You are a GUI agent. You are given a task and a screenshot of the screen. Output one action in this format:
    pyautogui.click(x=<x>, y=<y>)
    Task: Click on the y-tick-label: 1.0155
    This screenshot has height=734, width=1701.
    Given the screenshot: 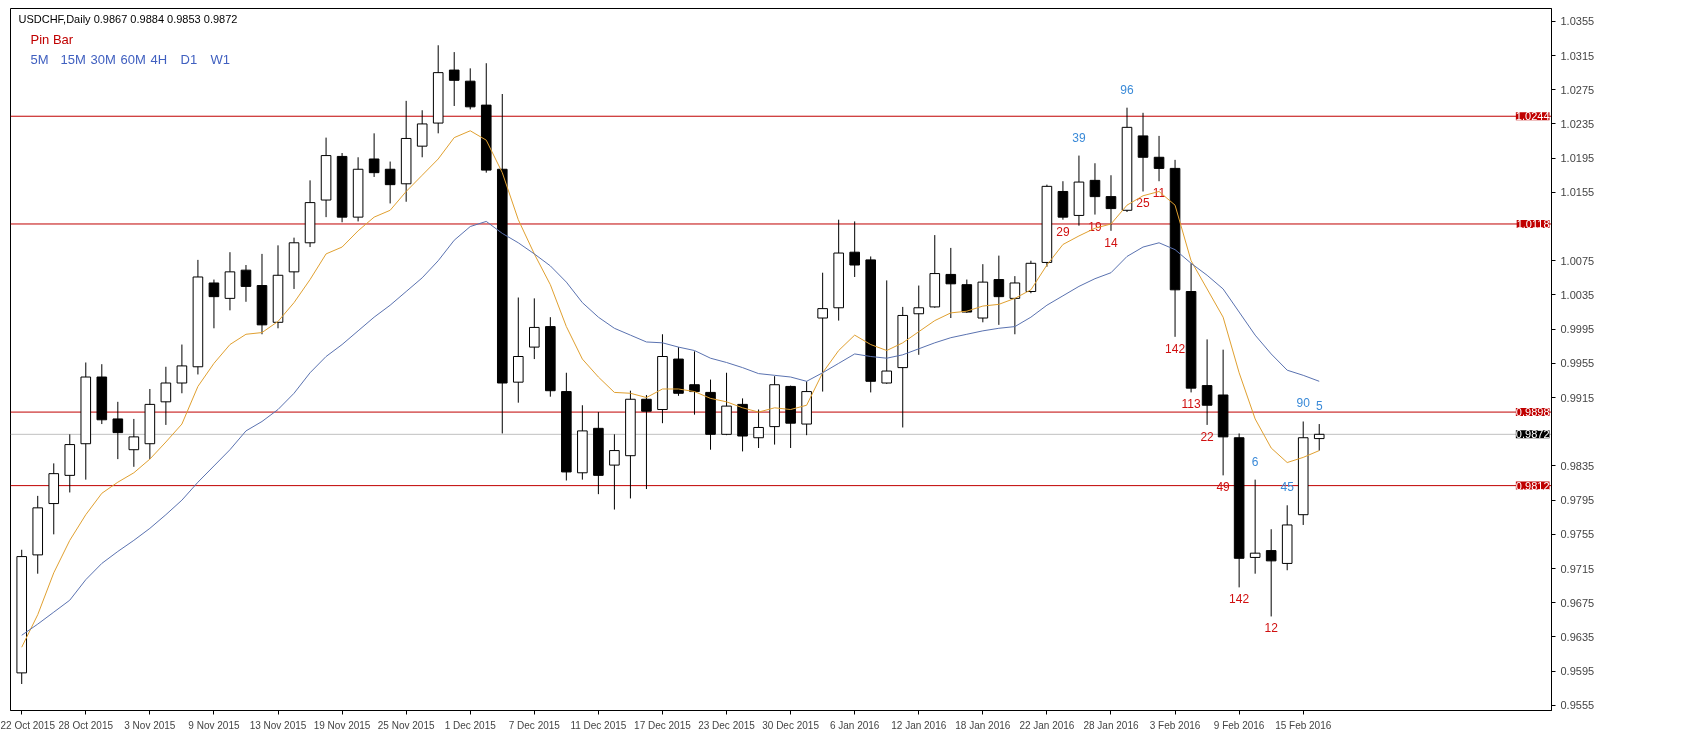 What is the action you would take?
    pyautogui.click(x=1577, y=192)
    